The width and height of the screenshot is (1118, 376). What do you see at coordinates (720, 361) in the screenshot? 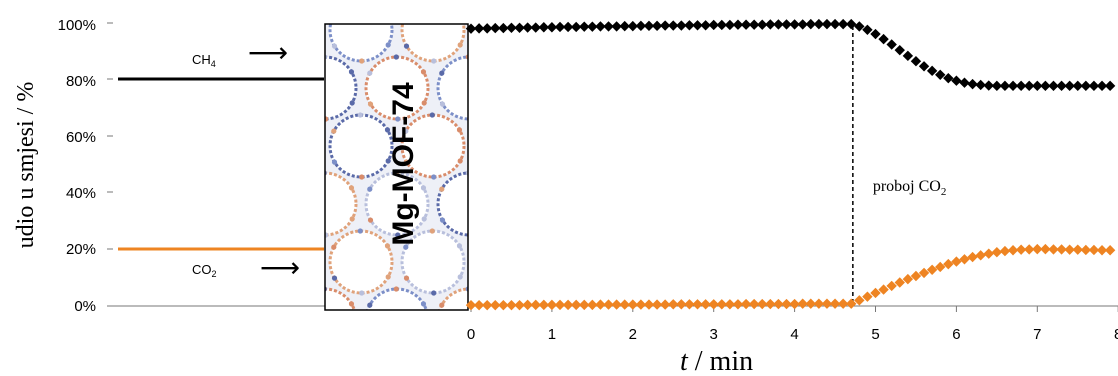
I see `x-axis-unit: / min` at bounding box center [720, 361].